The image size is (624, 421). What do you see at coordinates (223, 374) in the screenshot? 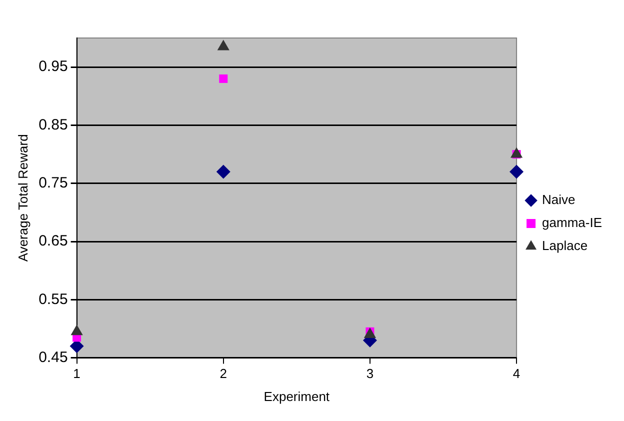
I see `x-tick-label: 2` at bounding box center [223, 374].